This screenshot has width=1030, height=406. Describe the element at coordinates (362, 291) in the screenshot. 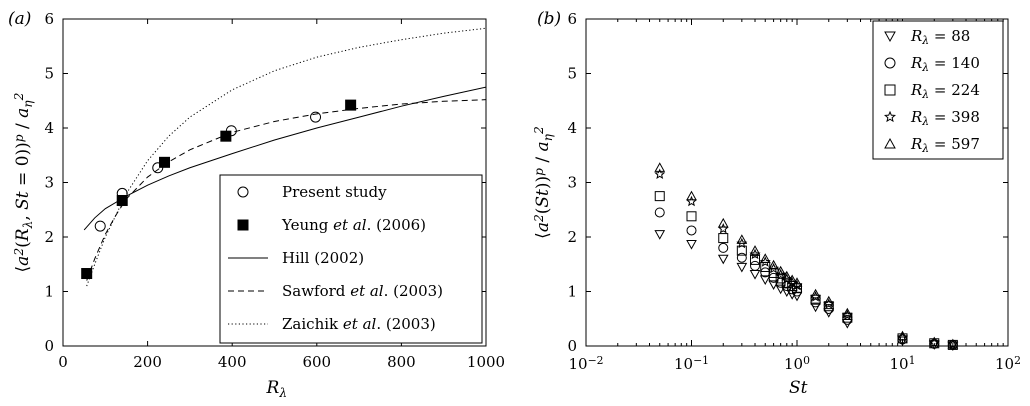

I see `legend-label: Sawford et al. (2003)` at that location.